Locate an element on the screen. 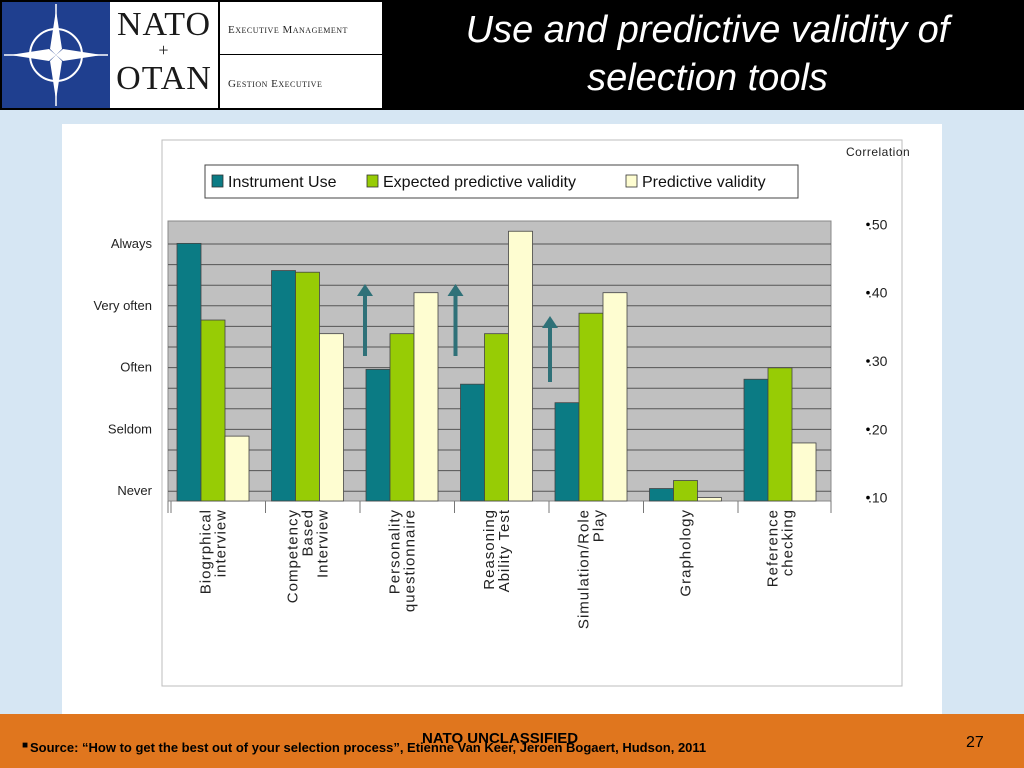  page-number: 27 is located at coordinates (975, 742).